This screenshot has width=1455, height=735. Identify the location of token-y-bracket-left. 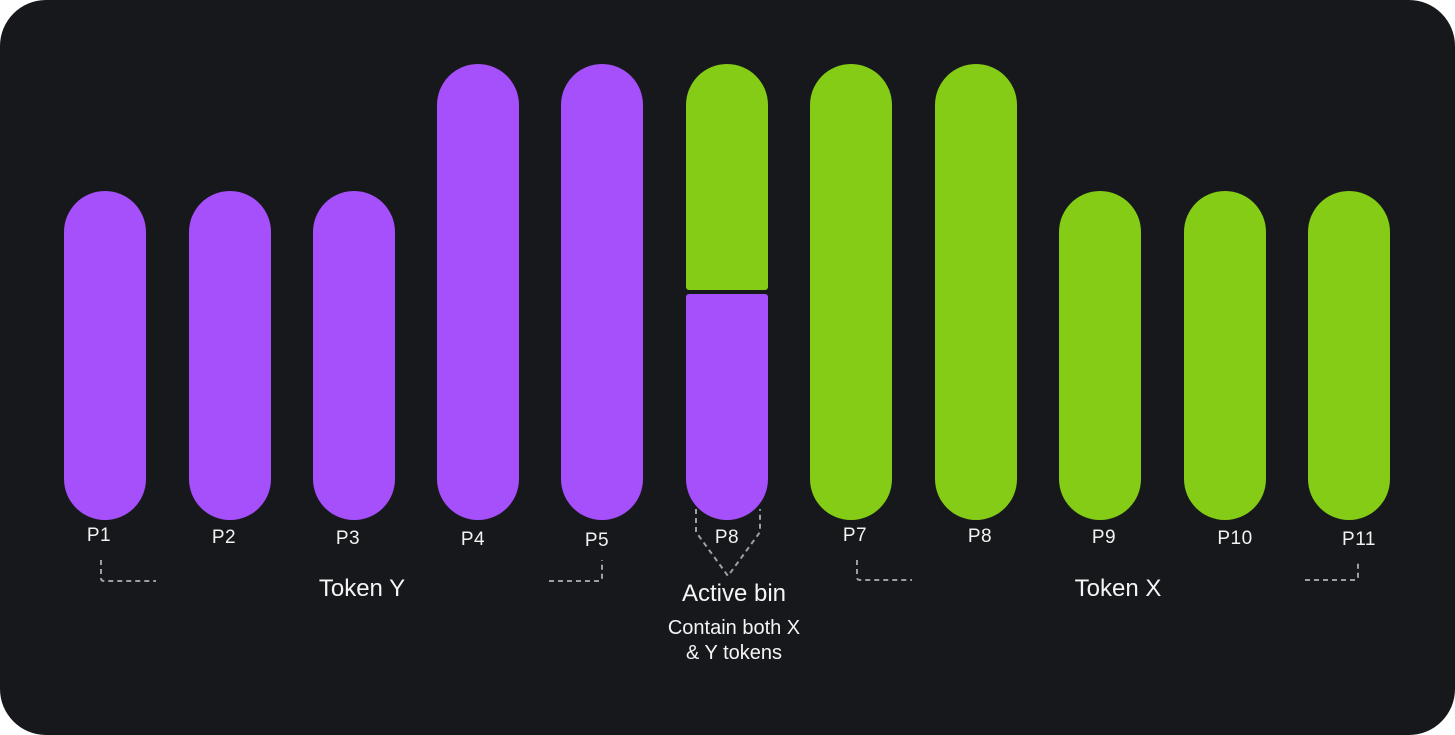
(128, 571).